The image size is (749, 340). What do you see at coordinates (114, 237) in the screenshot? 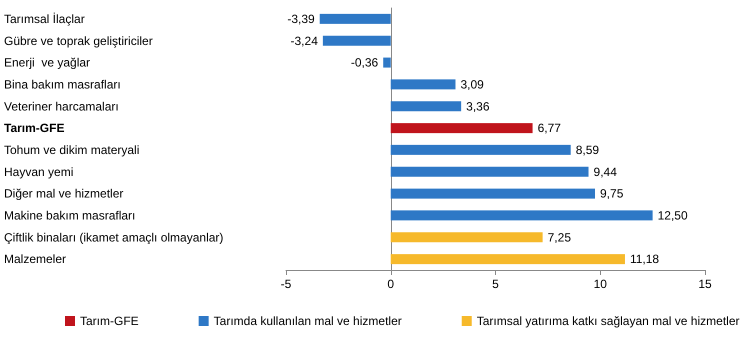
I see `y-tick-label: Çiftlik binaları (ikamet amaçlı olmayanlar)` at bounding box center [114, 237].